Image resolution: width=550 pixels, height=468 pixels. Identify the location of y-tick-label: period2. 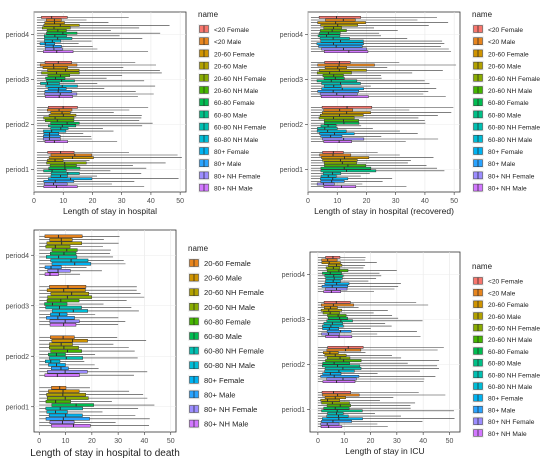
(293, 365).